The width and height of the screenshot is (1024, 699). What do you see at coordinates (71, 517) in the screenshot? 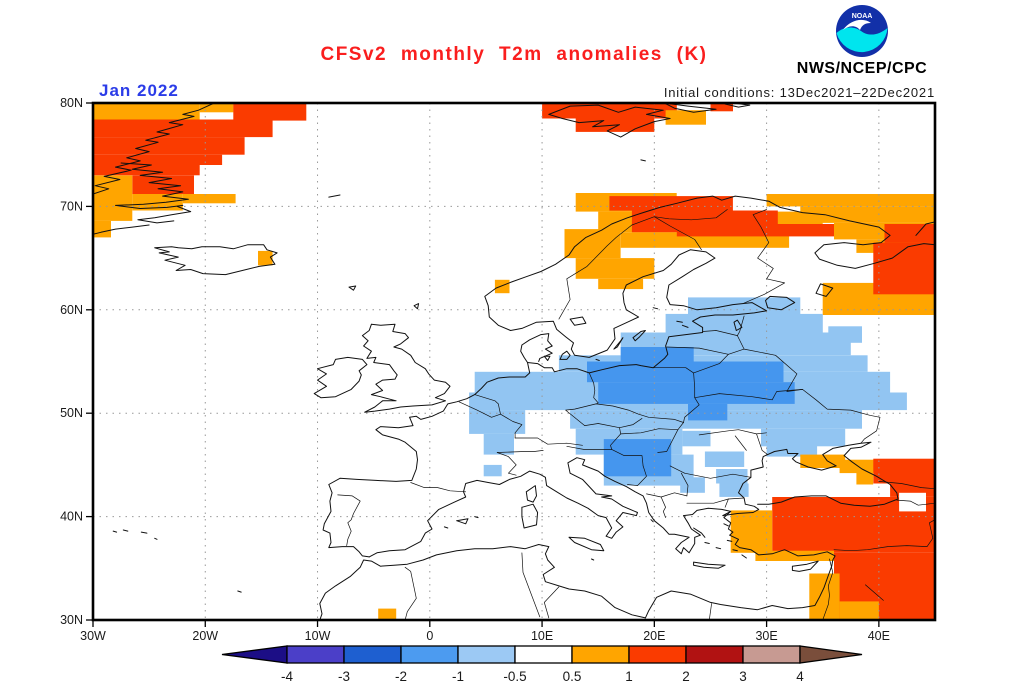
I see `lat-tick-label: 40N` at bounding box center [71, 517].